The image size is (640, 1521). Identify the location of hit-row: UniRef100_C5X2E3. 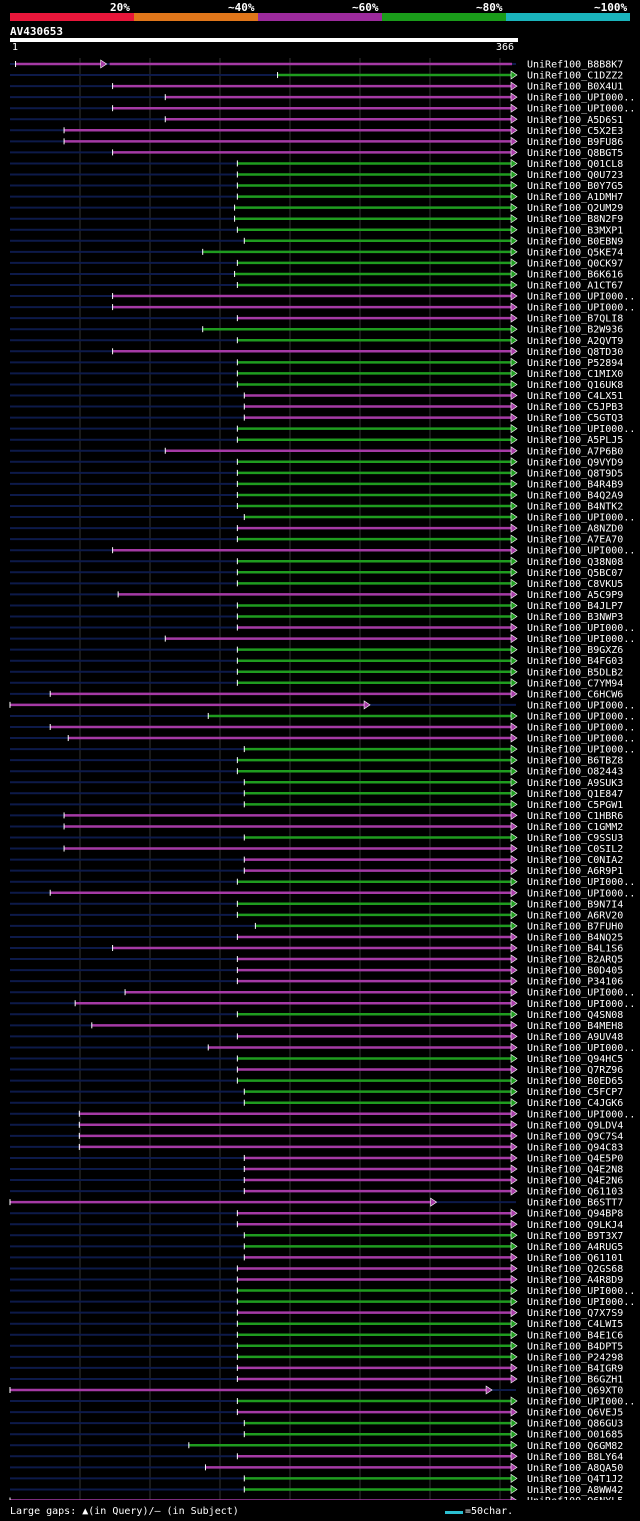
(316, 131).